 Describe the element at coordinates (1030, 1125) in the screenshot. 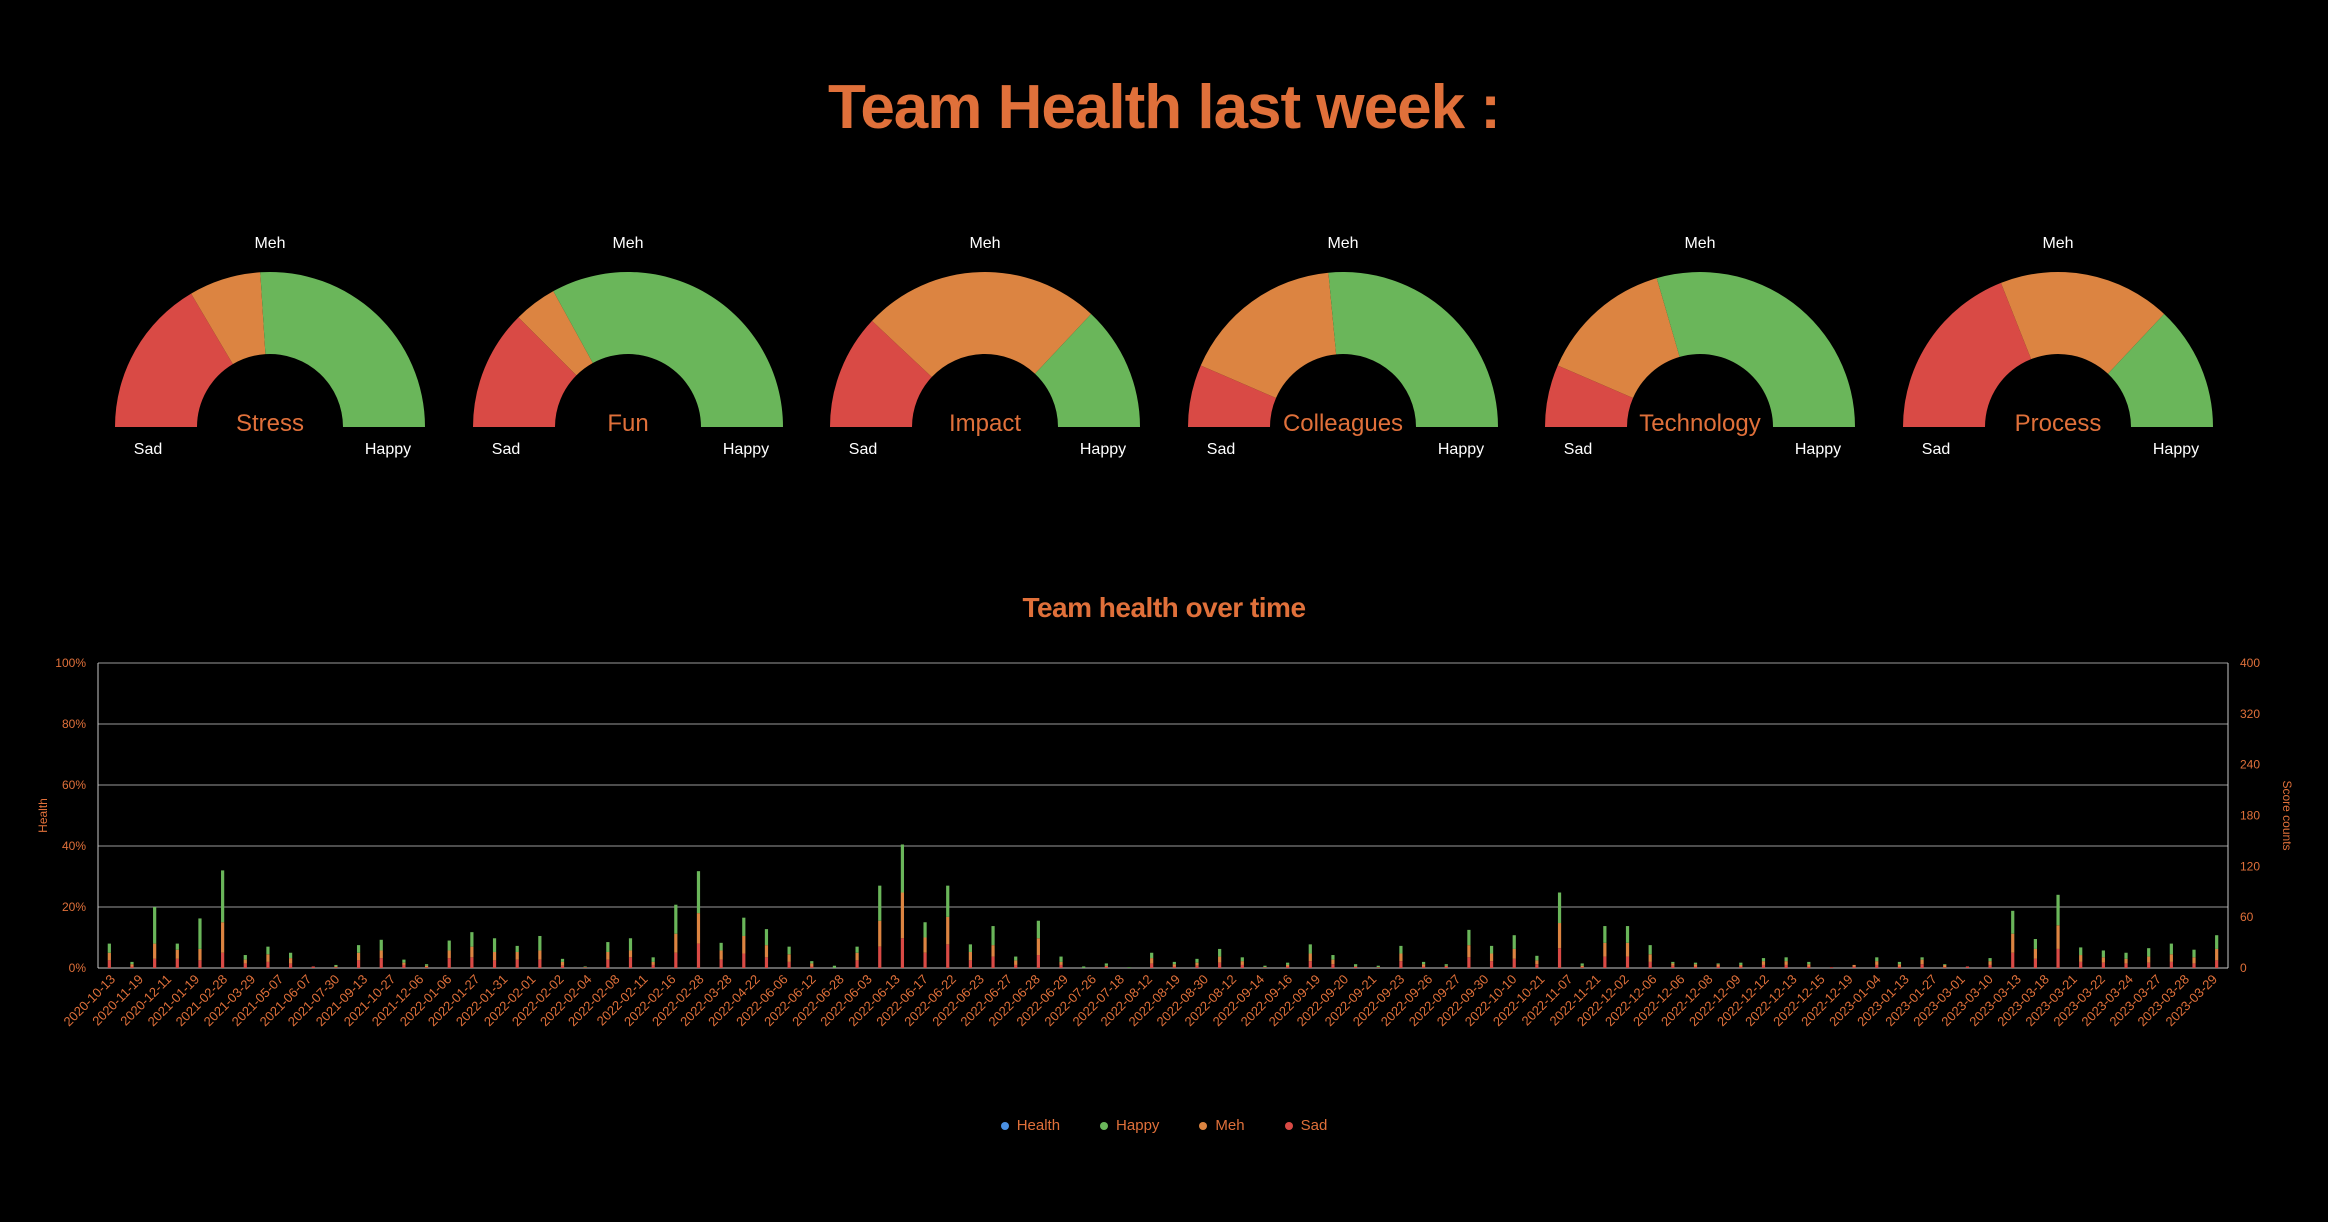

I see `legend-item-health: Health` at that location.